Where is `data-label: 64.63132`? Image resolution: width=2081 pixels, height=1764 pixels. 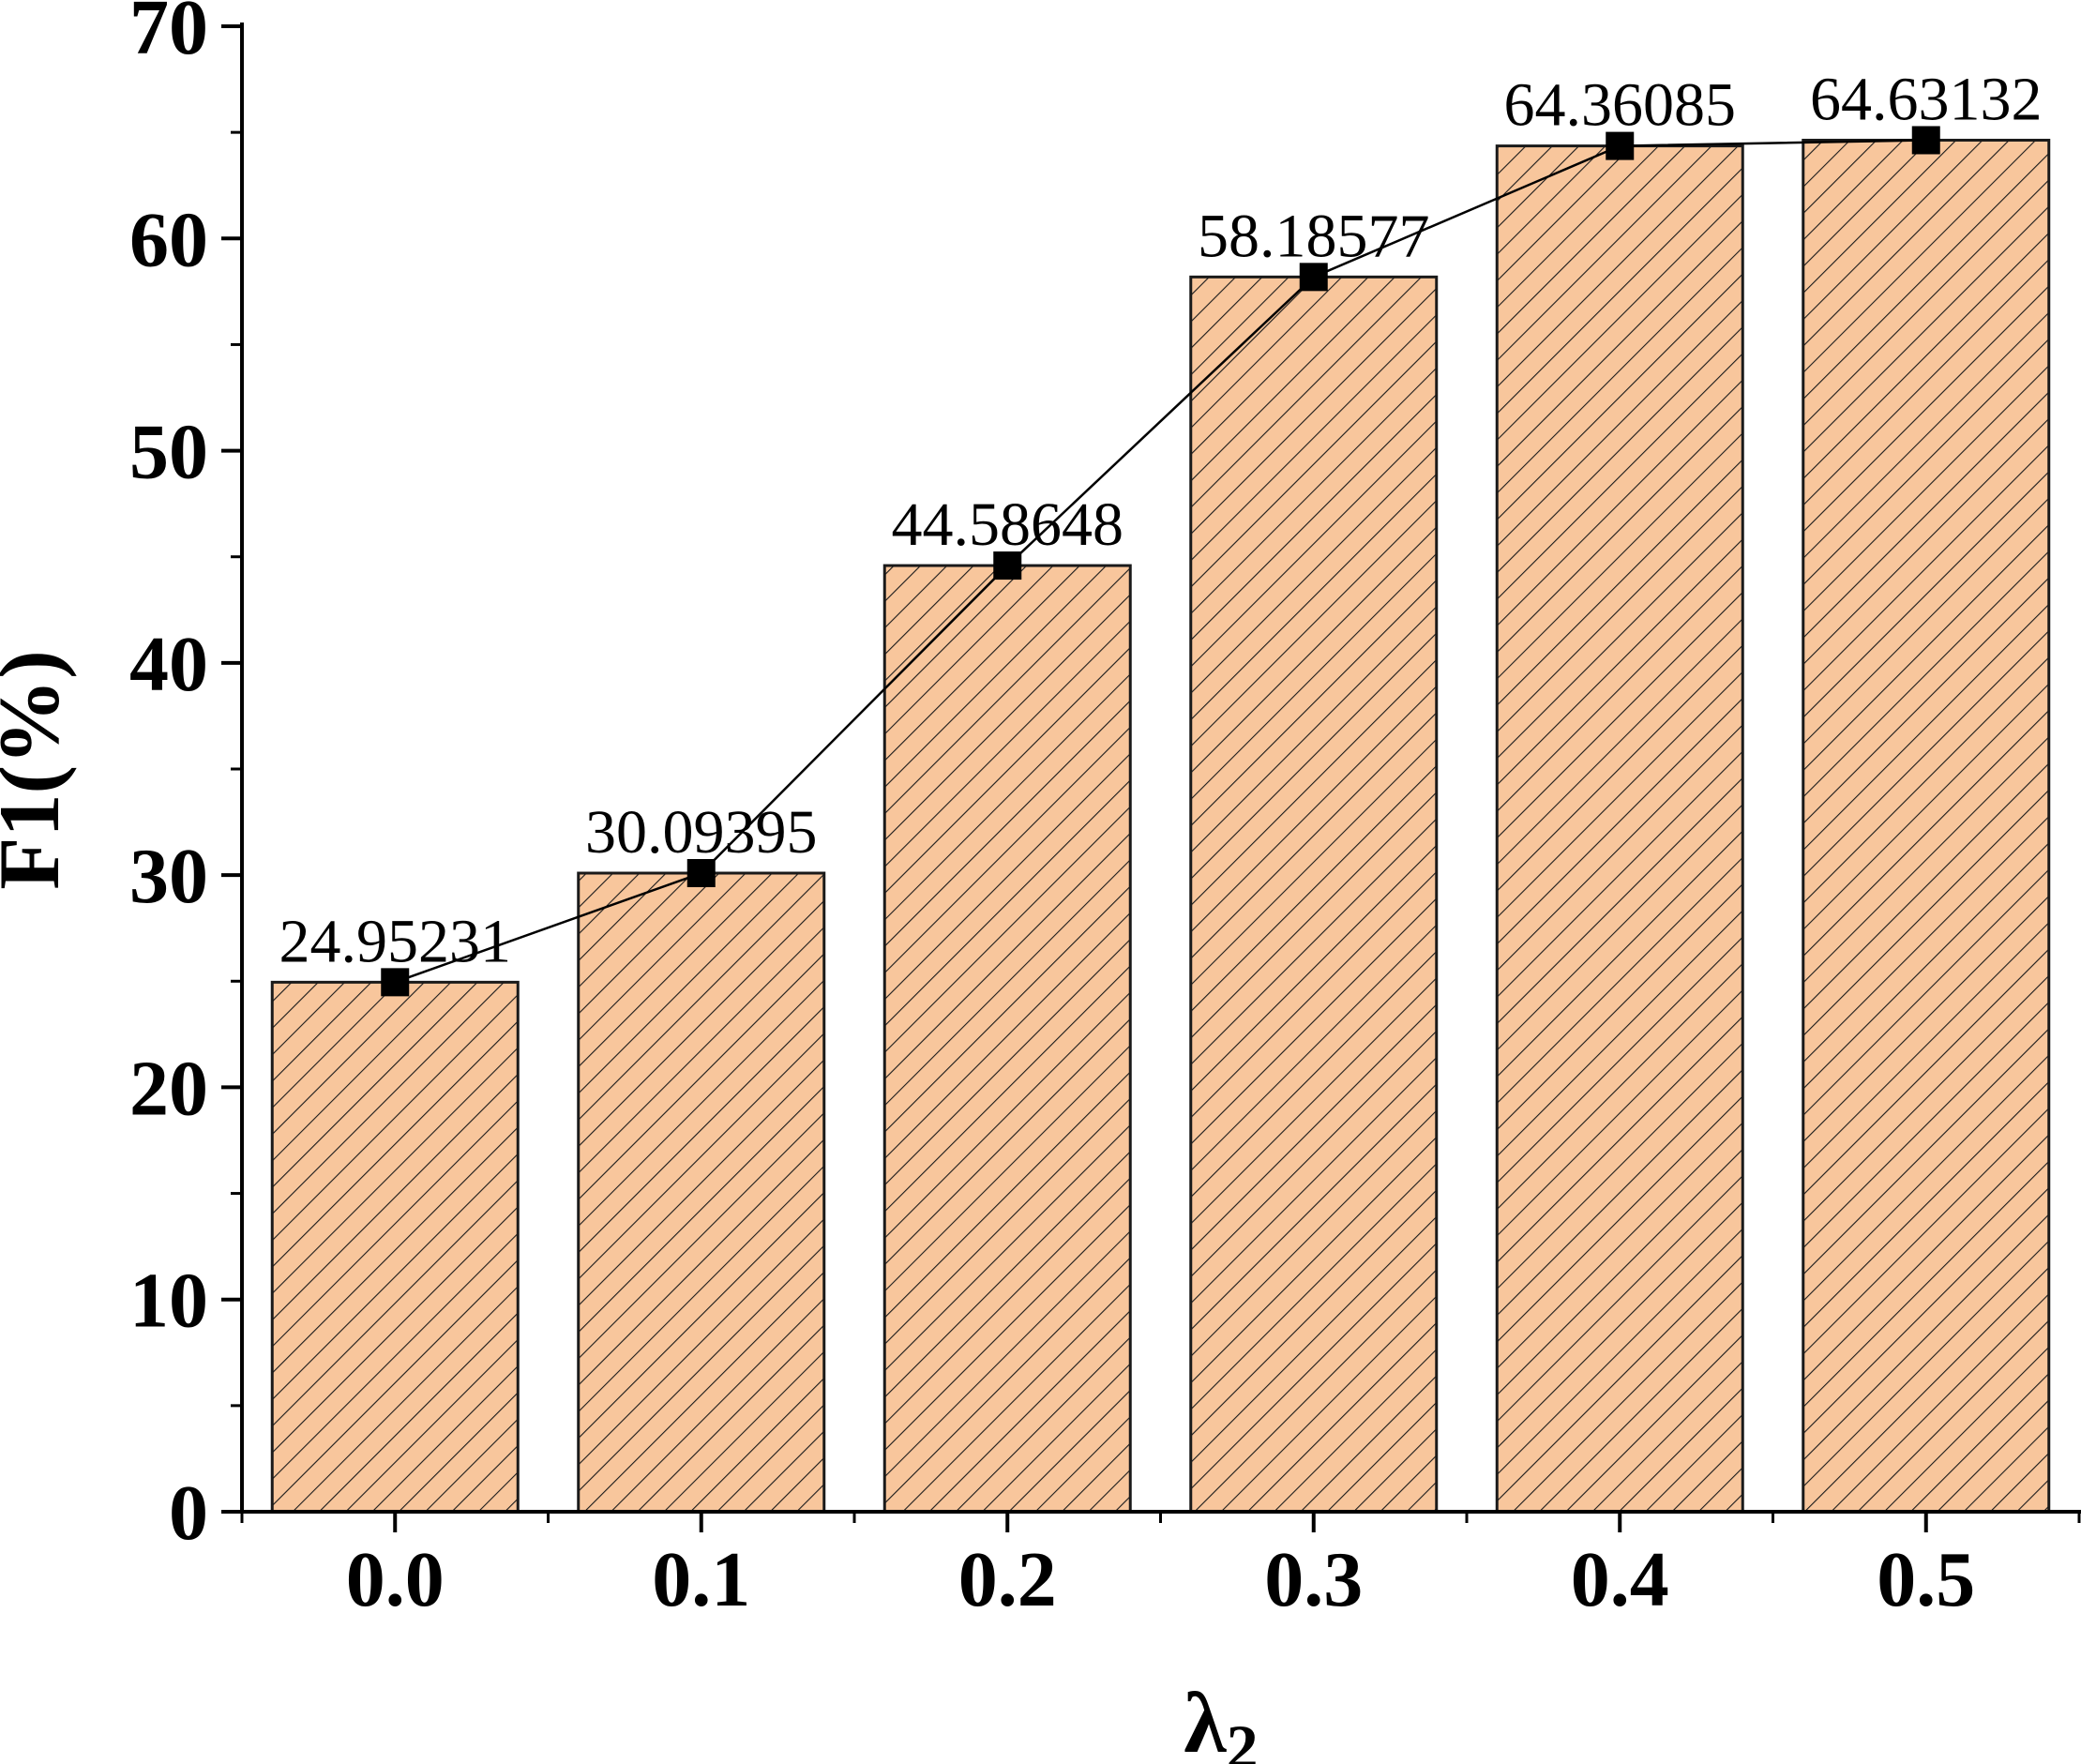 data-label: 64.63132 is located at coordinates (1926, 99).